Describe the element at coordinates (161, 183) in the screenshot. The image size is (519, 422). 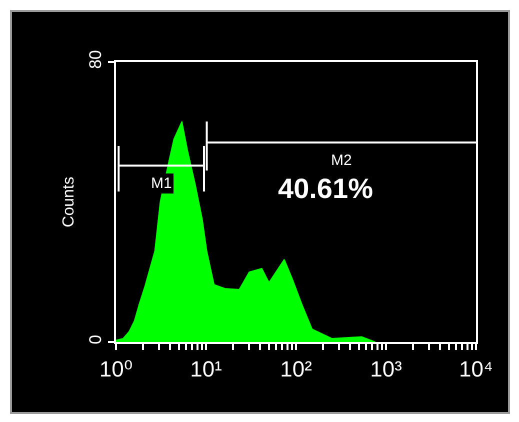
I see `series-label: M1` at that location.